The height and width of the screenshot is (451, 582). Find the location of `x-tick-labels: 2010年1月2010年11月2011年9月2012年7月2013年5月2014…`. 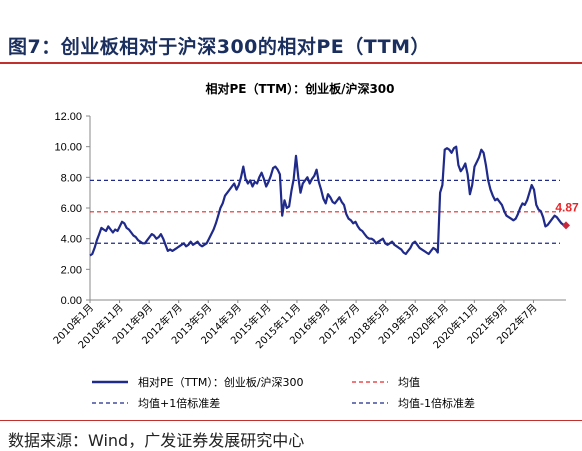

x-tick-labels: 2010年1月2010年11月2011年9月2012年7月2013年5月2014… is located at coordinates (295, 325).